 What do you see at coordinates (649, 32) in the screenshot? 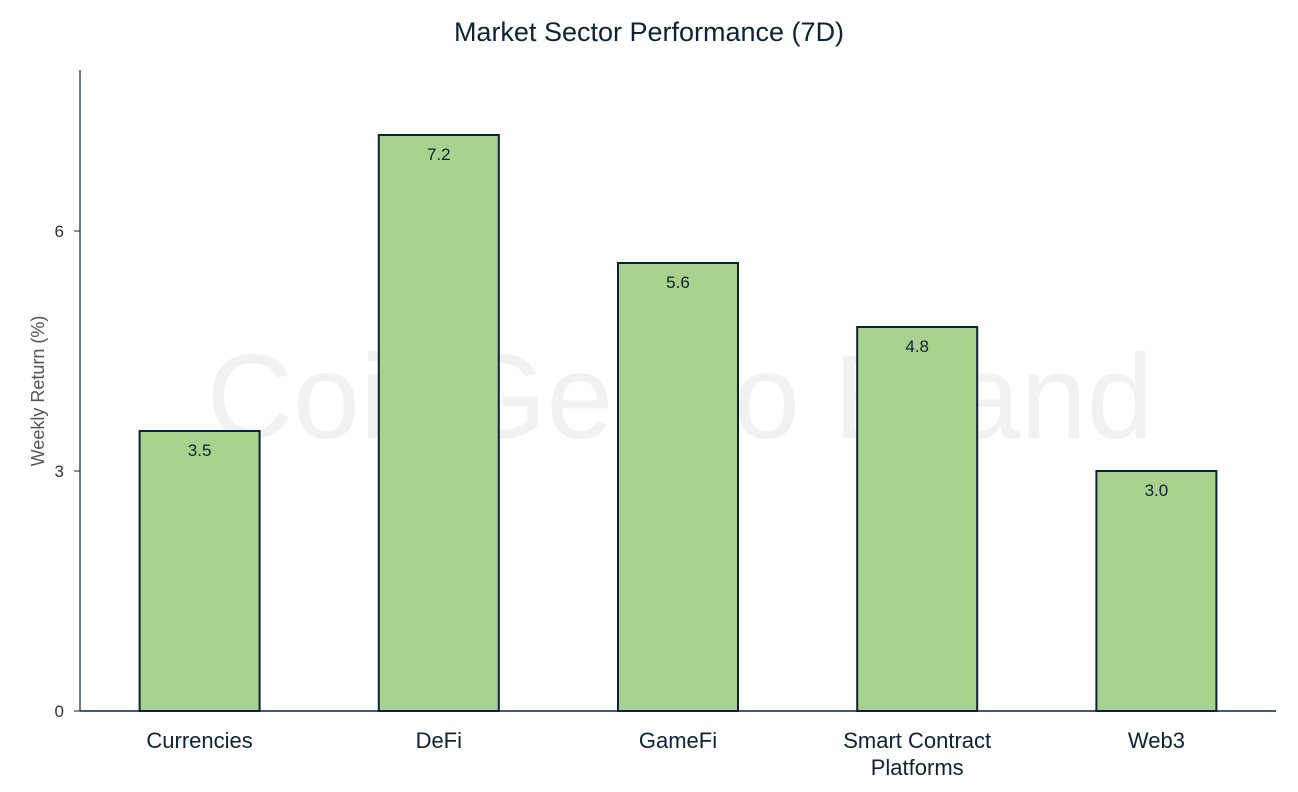
I see `chart-title: Market Sector Performance (7D)` at bounding box center [649, 32].